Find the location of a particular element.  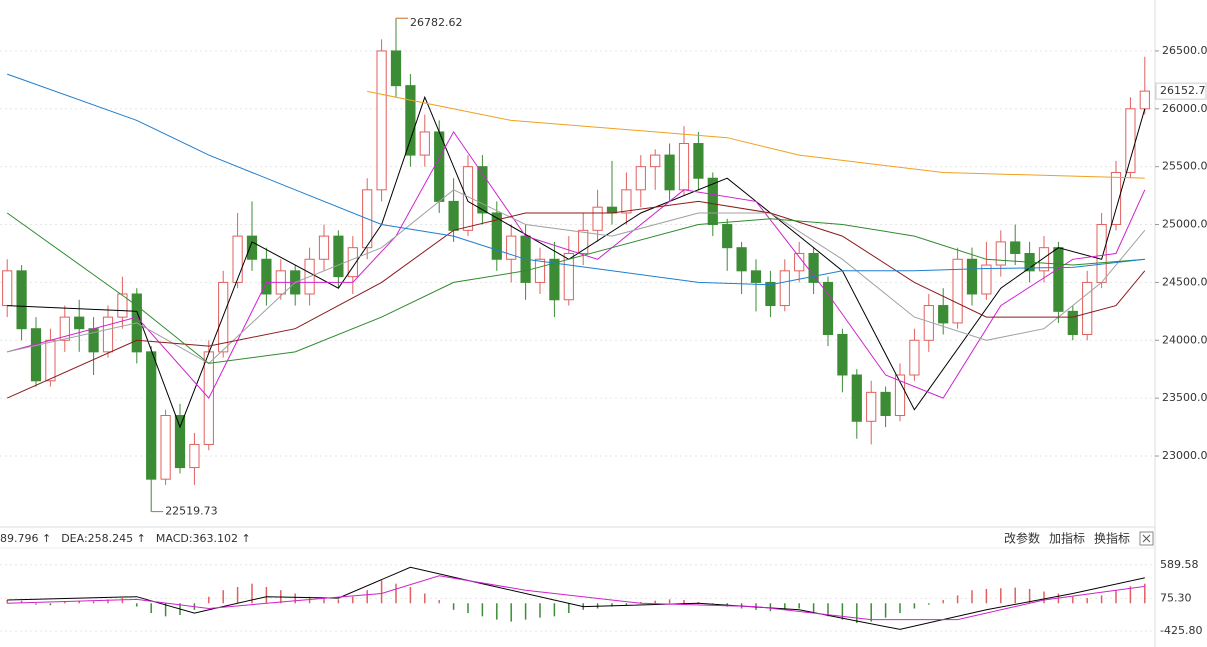

high-annotation: 26782.62 is located at coordinates (436, 22).